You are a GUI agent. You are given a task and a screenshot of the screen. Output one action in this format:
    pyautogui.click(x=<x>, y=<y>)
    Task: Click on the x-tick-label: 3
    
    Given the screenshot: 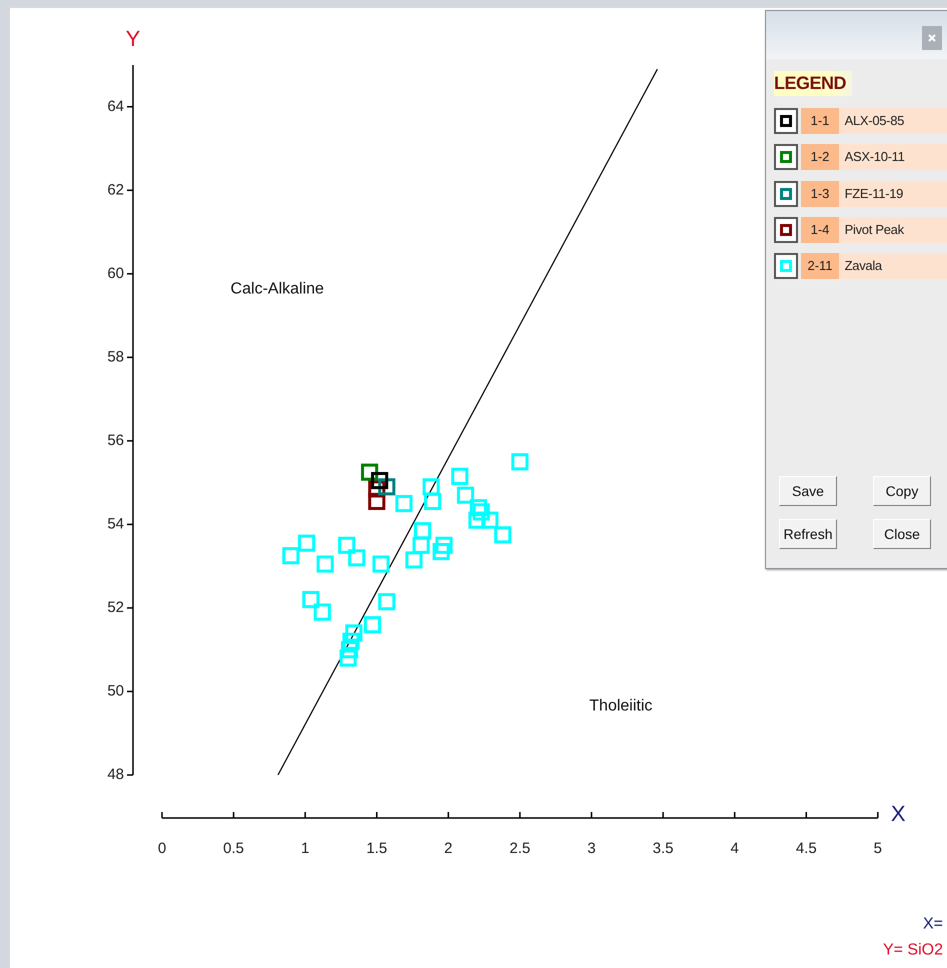 What is the action you would take?
    pyautogui.click(x=591, y=849)
    